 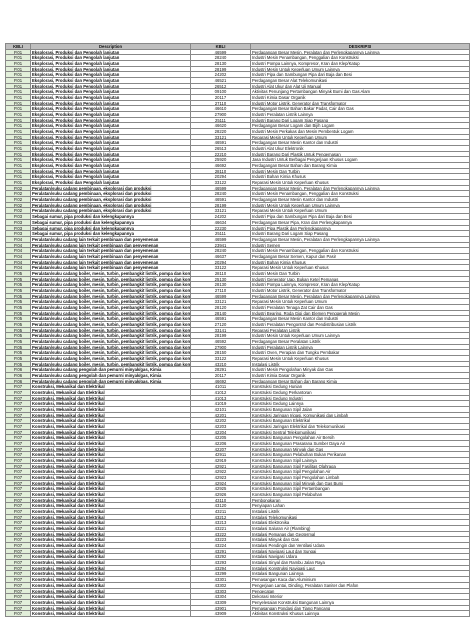 What do you see at coordinates (360, 563) in the screenshot?
I see `kbli-description: Instalasi Sinyal dan Rambu Jalan Raya` at bounding box center [360, 563].